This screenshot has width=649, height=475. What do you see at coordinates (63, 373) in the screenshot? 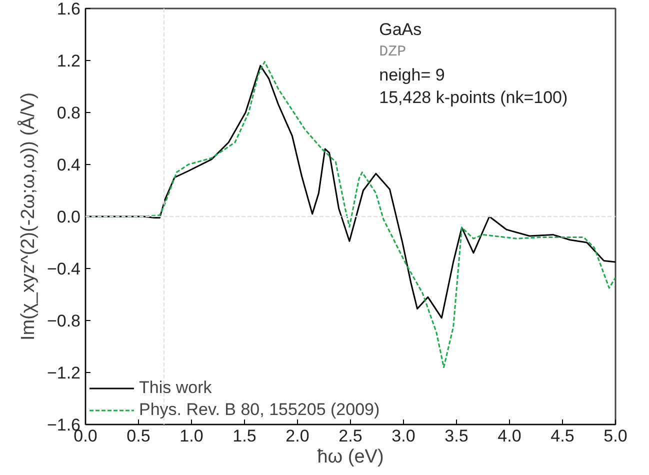
I see `y-tick-label: −1.2` at bounding box center [63, 373].